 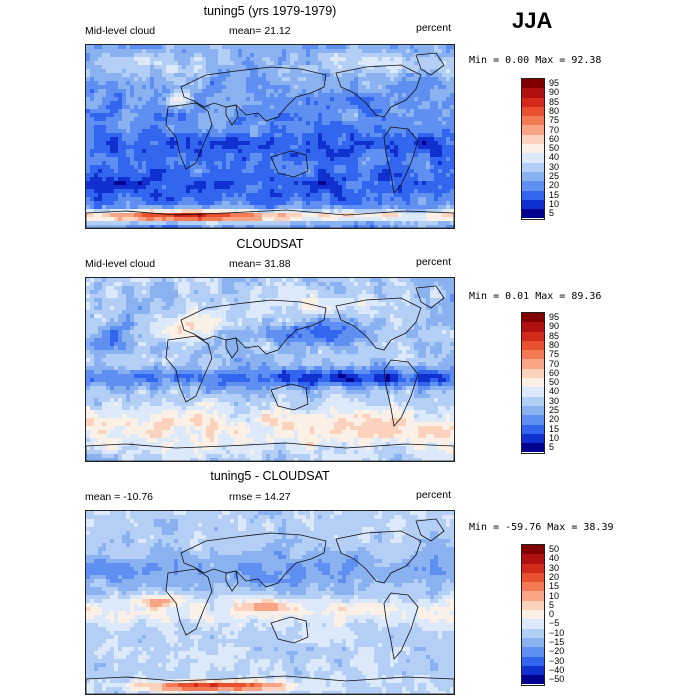 What do you see at coordinates (119, 497) in the screenshot?
I see `panel-mean: mean = -10.76` at bounding box center [119, 497].